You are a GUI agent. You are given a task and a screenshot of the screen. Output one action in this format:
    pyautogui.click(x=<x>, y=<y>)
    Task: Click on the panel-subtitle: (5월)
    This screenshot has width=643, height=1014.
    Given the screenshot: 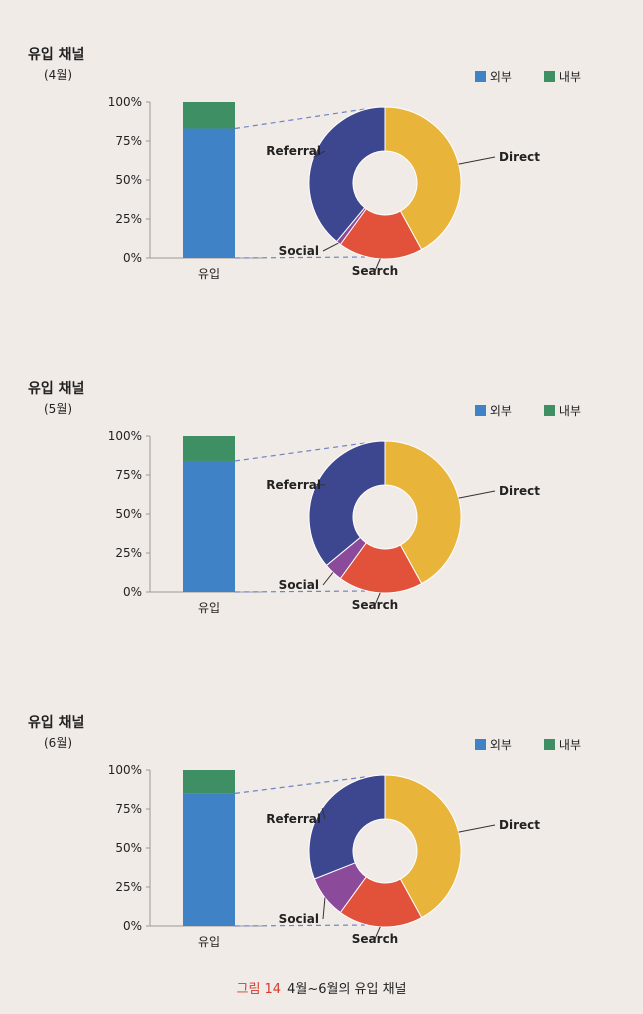 What is the action you would take?
    pyautogui.click(x=58, y=409)
    